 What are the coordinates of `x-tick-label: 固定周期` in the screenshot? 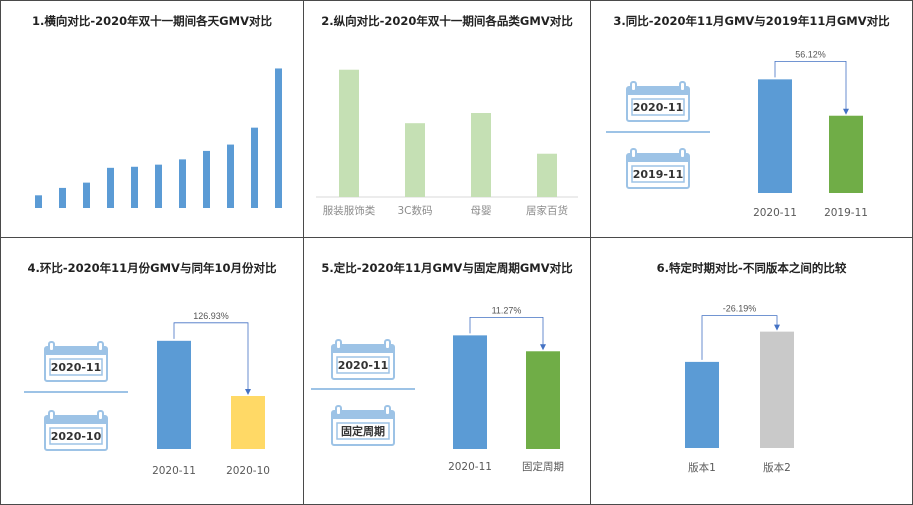 It's located at (543, 466).